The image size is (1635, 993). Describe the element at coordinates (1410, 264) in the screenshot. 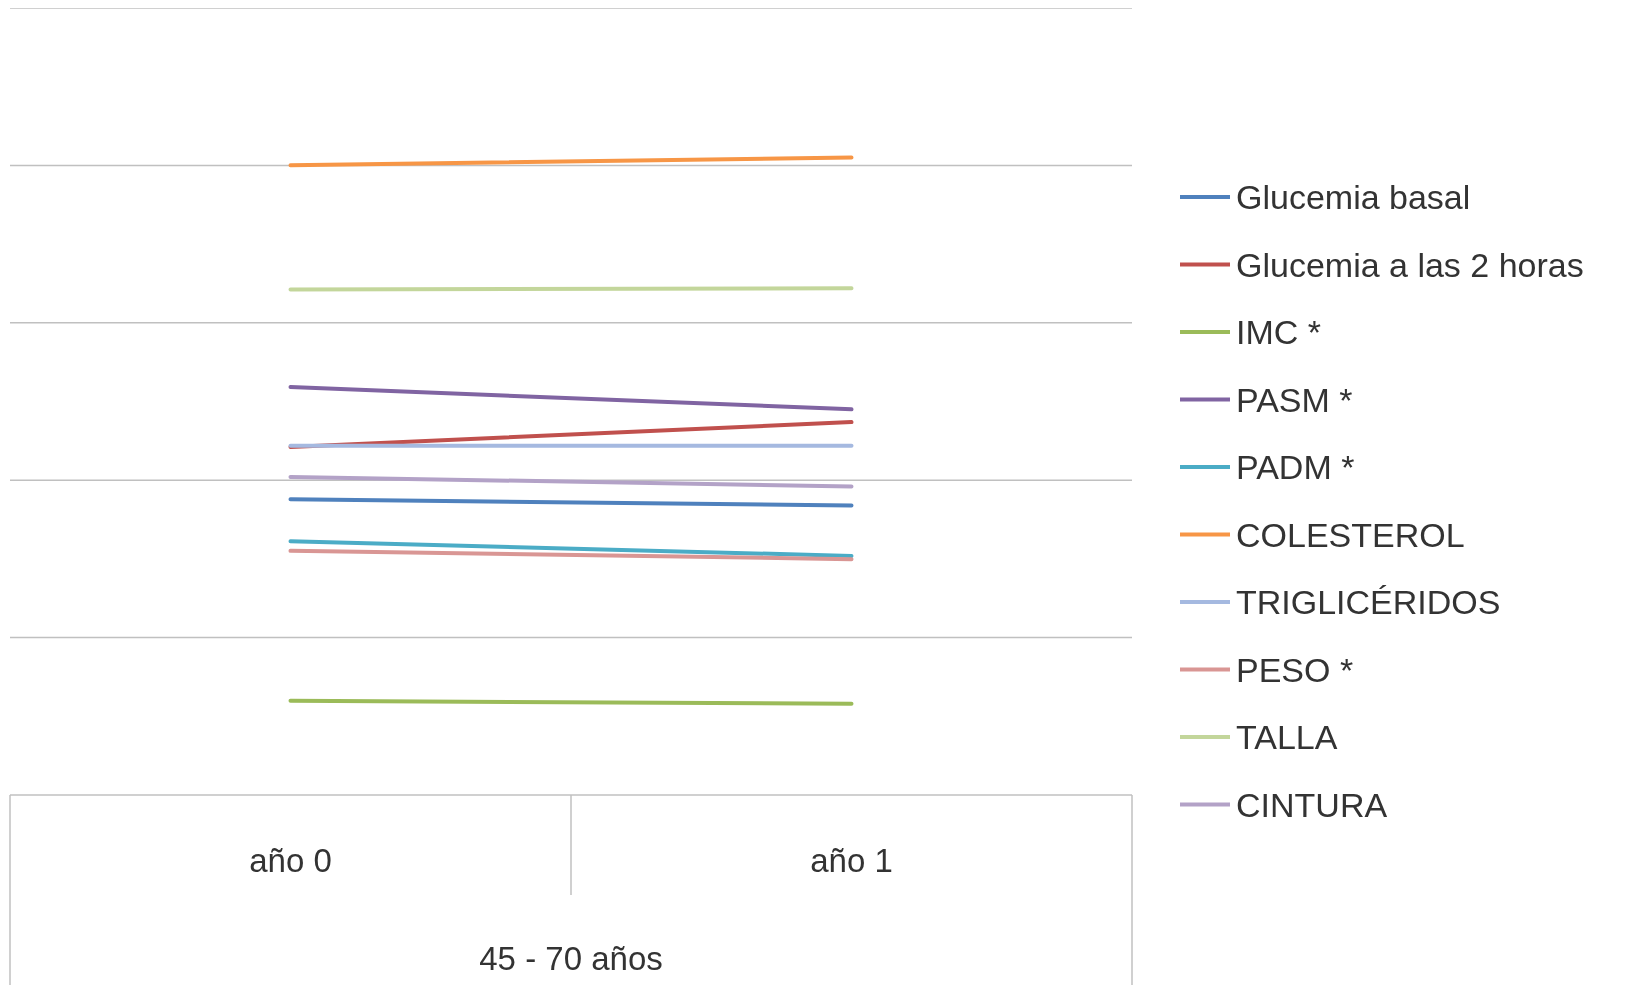

I see `legend-label: Glucemia a las 2 horas` at that location.